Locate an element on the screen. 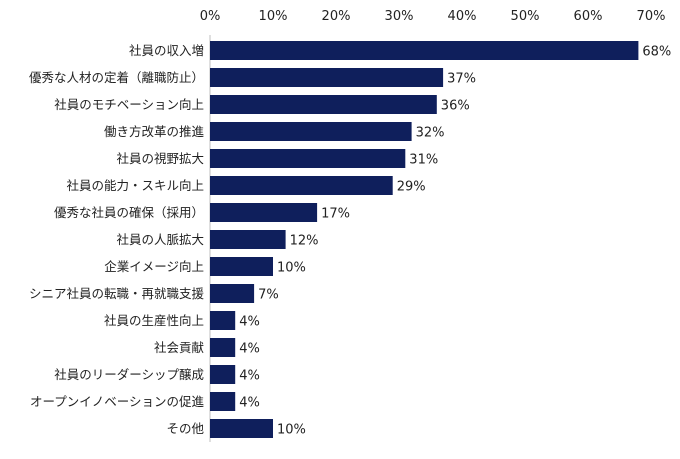 This screenshot has width=680, height=459. value-label: 68% is located at coordinates (656, 52).